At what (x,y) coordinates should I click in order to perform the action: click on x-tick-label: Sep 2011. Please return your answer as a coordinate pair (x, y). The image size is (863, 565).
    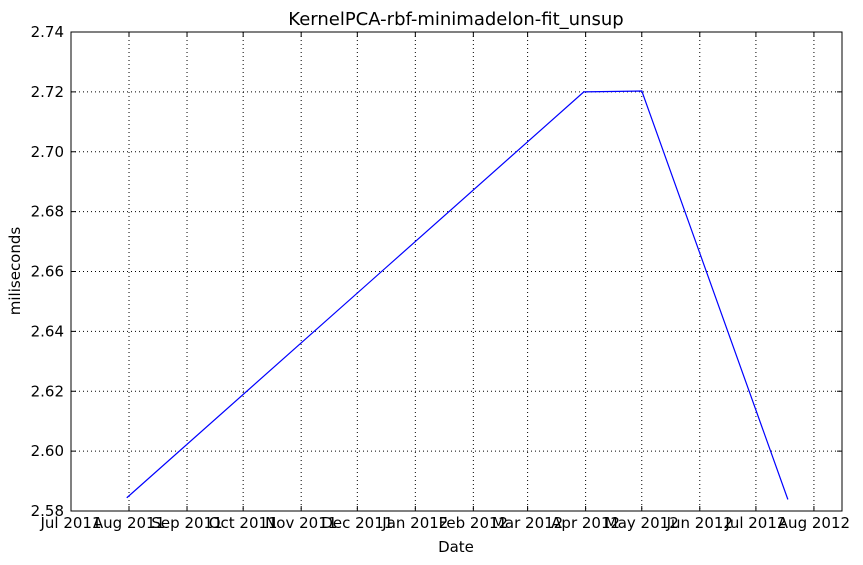
    Looking at the image, I should click on (186, 523).